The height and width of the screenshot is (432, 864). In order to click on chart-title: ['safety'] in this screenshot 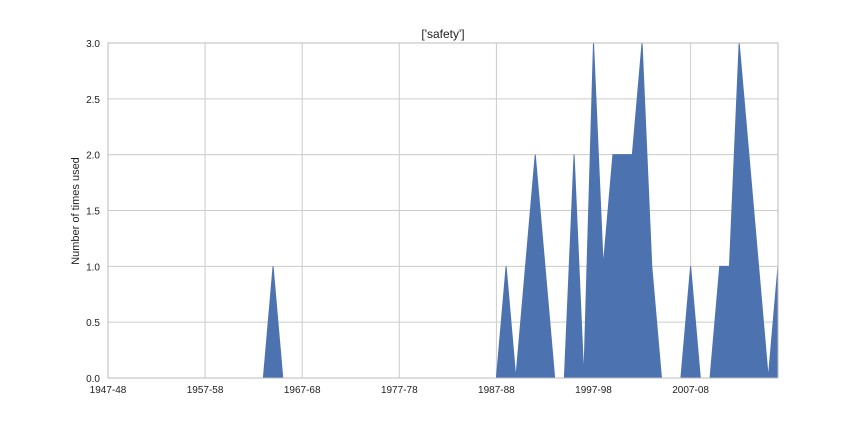, I will do `click(442, 34)`.